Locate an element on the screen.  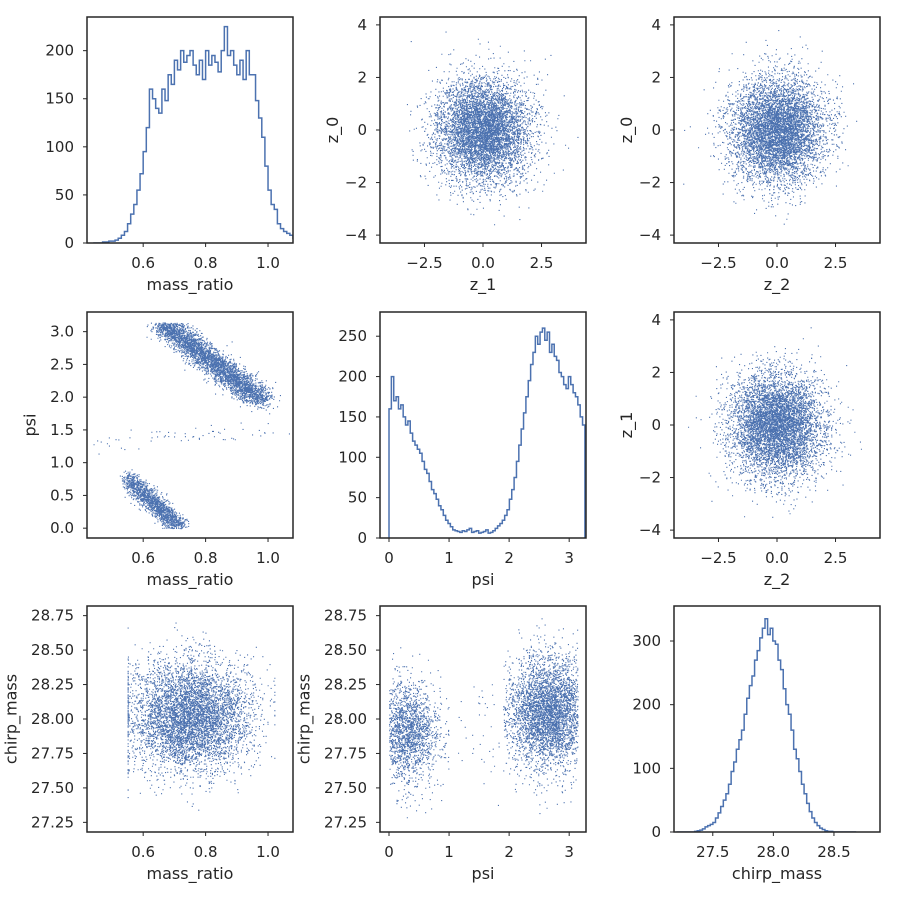
y-axis-label: z_1 is located at coordinates (627, 425).